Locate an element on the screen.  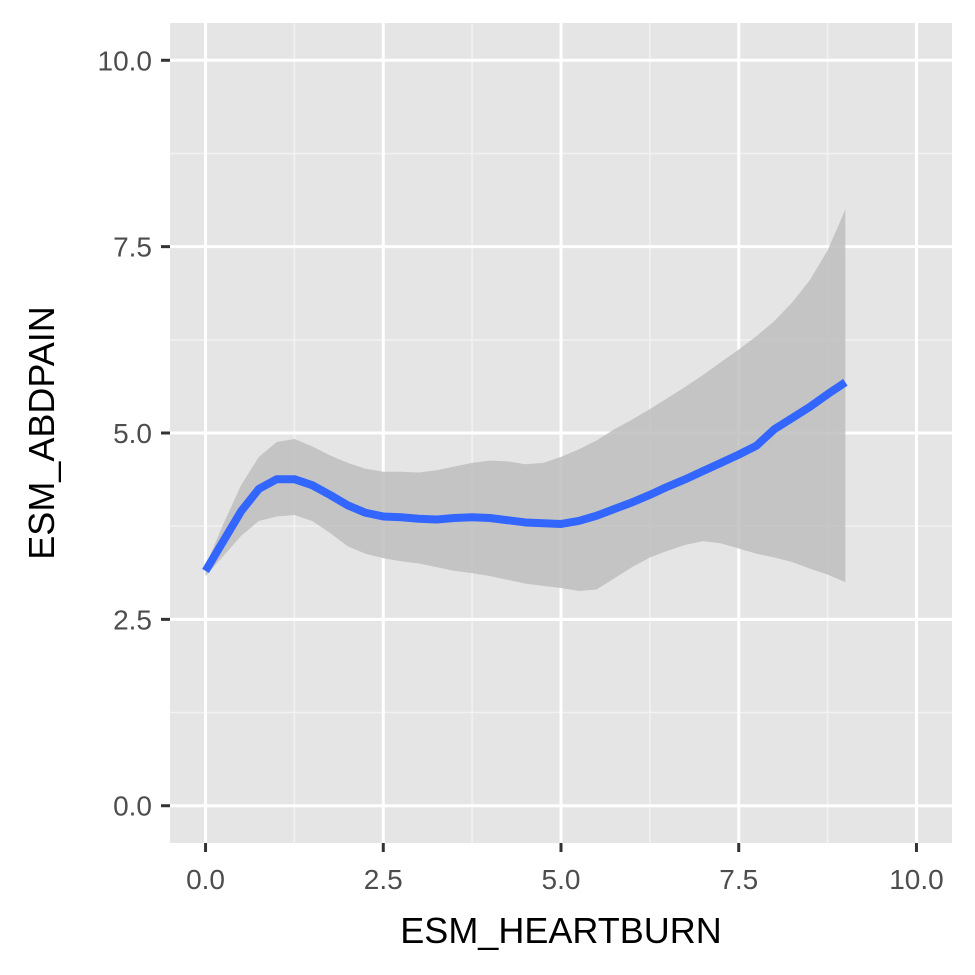
x-tick-label: 7.5 is located at coordinates (738, 879).